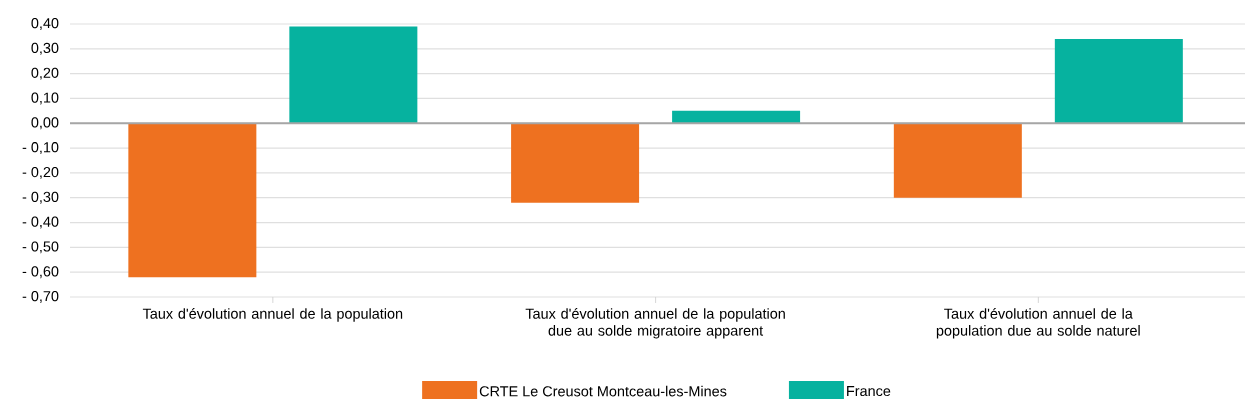  I want to click on y-tick-label: - 0,20, so click(40, 172).